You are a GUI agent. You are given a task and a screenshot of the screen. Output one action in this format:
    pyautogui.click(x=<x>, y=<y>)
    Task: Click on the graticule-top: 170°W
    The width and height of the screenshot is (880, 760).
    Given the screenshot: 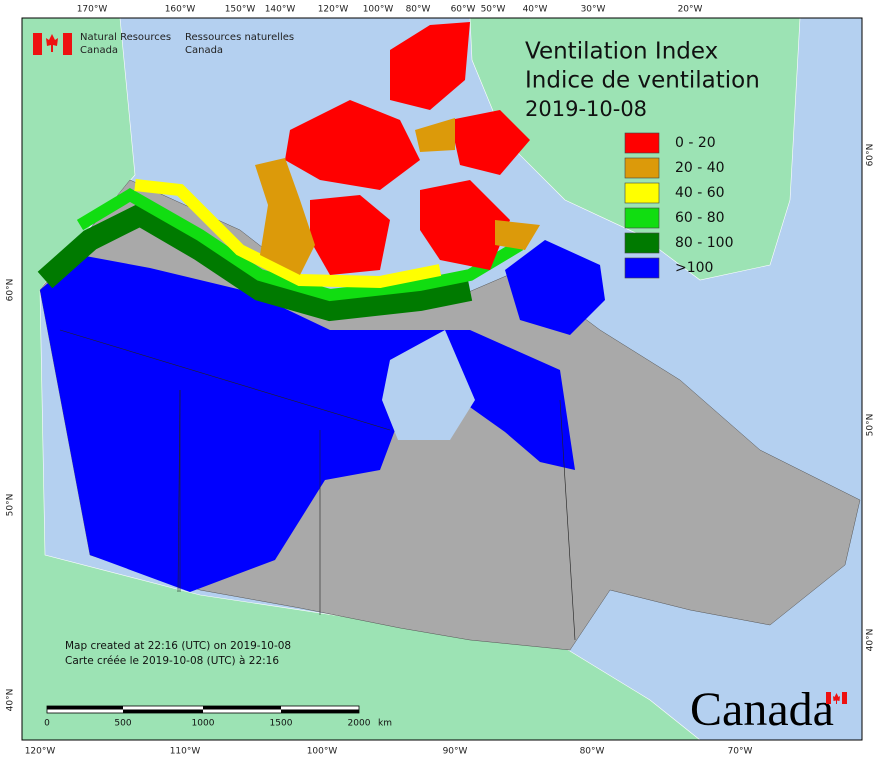 What is the action you would take?
    pyautogui.click(x=92, y=10)
    